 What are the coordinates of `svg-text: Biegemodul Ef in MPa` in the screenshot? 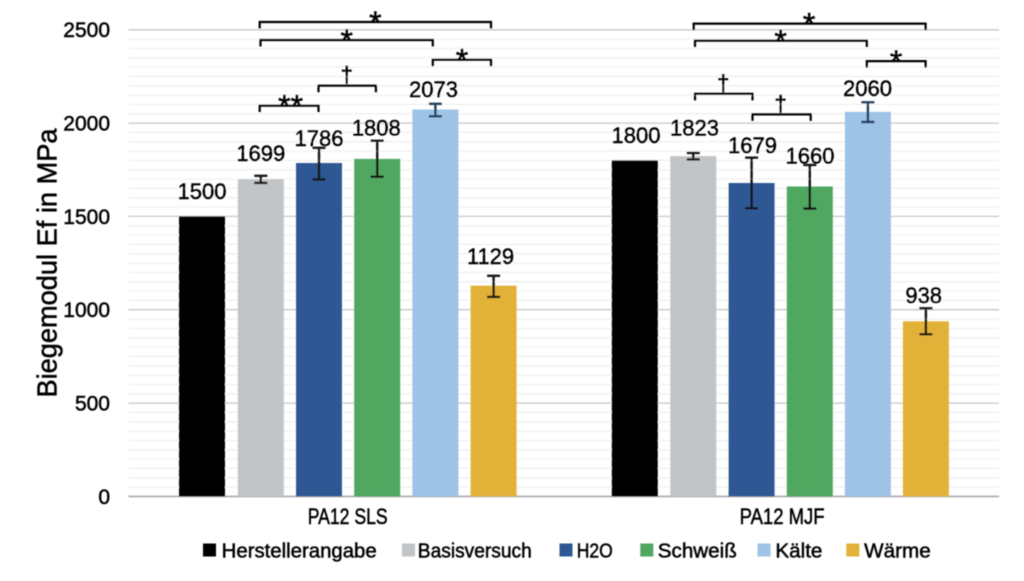 It's located at (47, 263).